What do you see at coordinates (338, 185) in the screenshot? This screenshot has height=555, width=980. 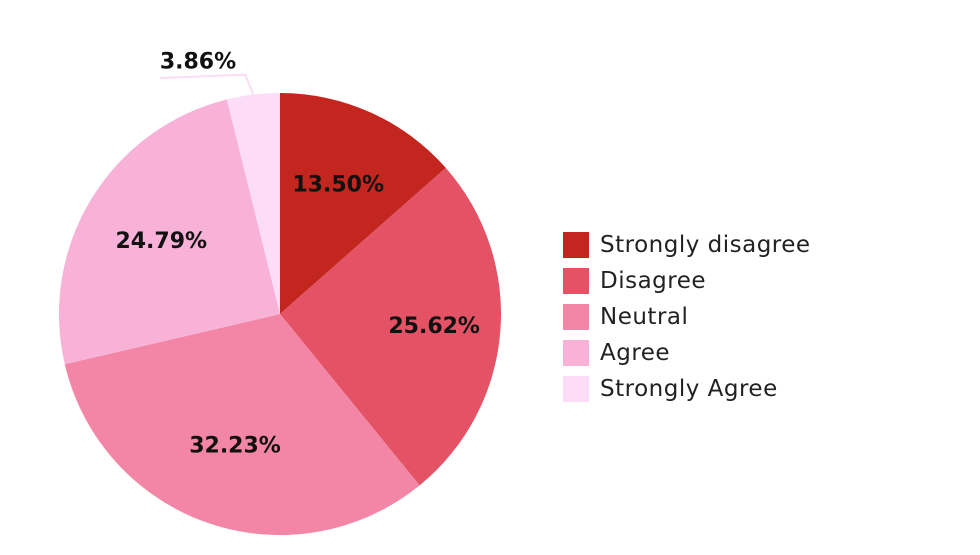 I see `slice-label-strongly-disagree: 13.50%` at bounding box center [338, 185].